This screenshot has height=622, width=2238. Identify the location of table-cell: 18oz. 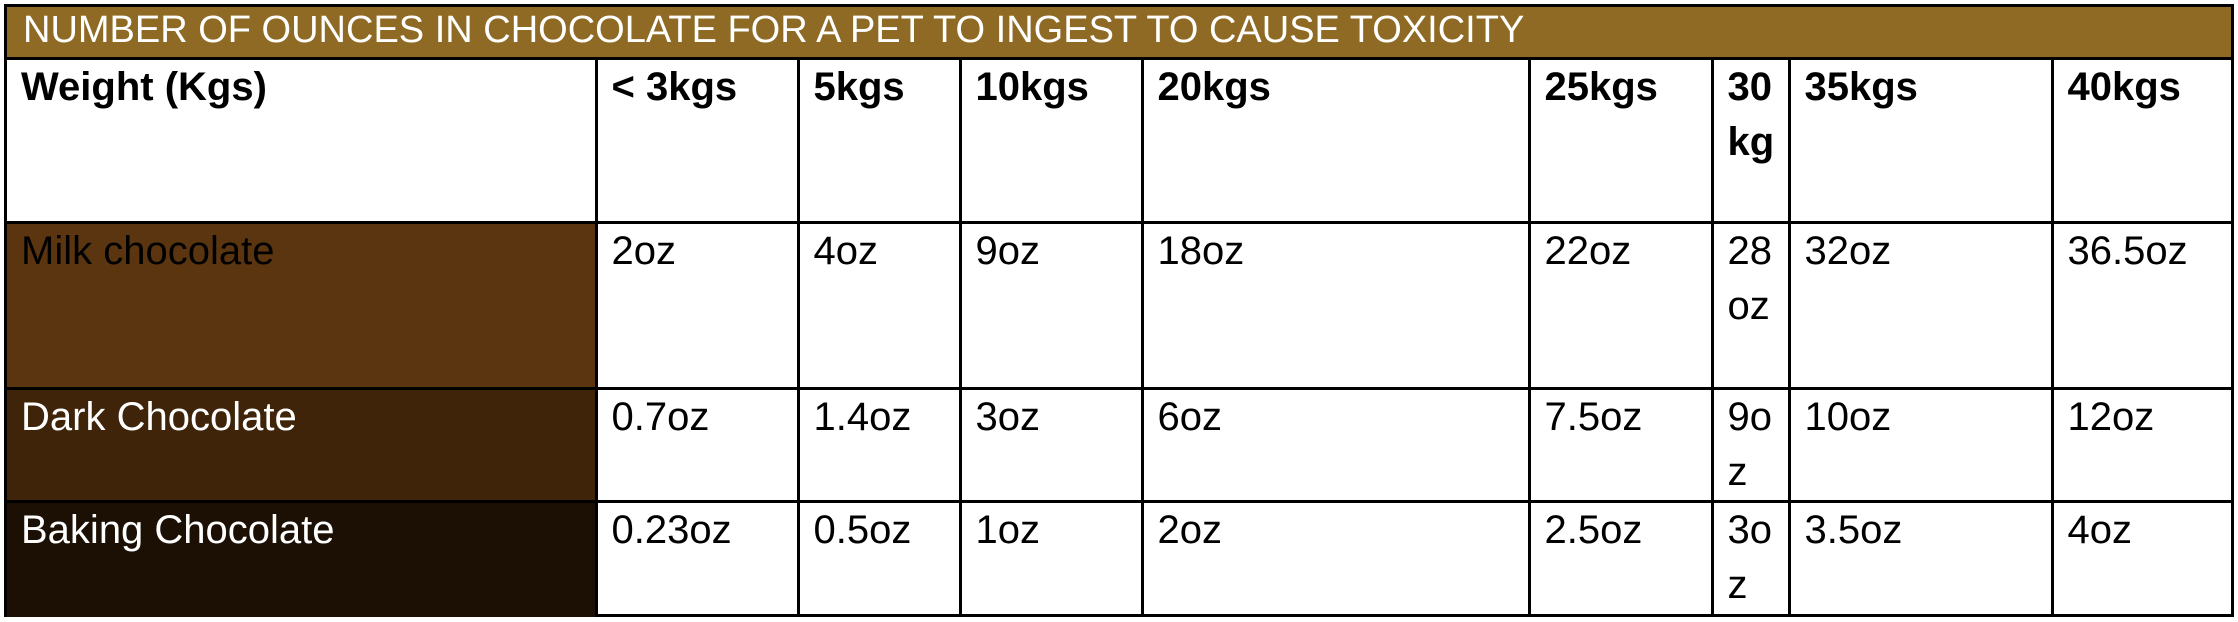
(1335, 305).